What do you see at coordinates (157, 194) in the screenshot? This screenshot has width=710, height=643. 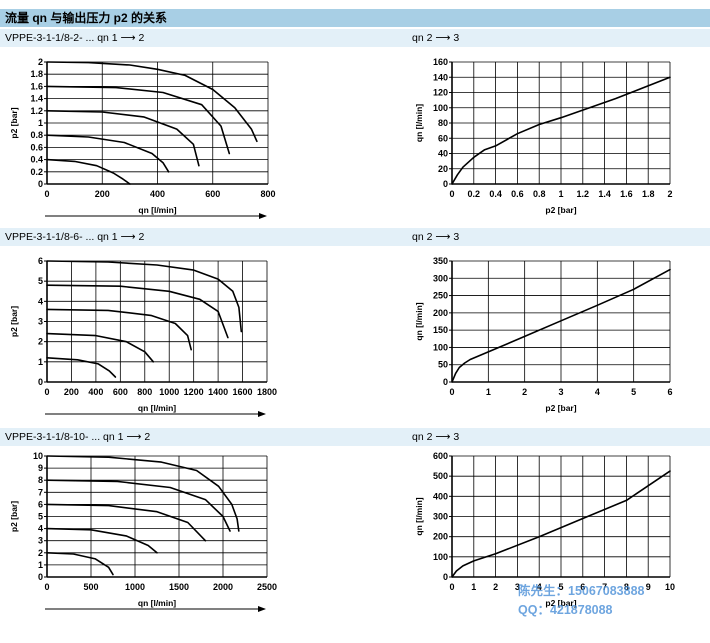 I see `x-tick-label: 400` at bounding box center [157, 194].